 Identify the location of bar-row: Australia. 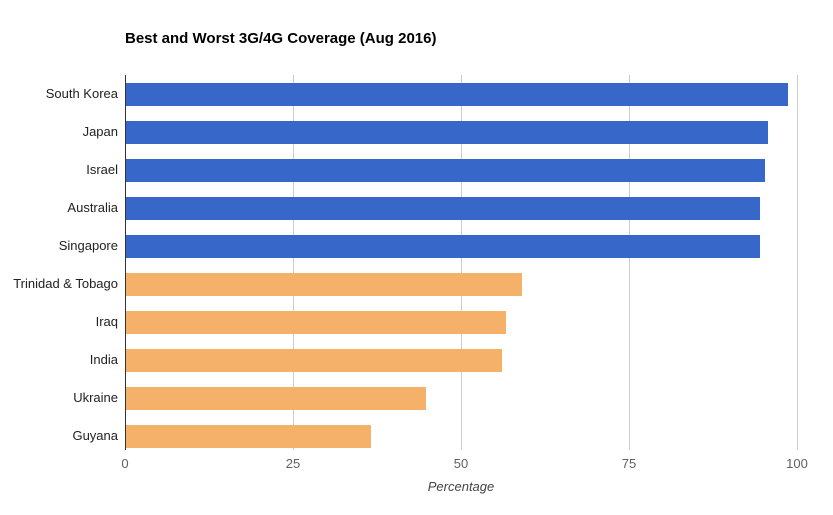
(432, 208).